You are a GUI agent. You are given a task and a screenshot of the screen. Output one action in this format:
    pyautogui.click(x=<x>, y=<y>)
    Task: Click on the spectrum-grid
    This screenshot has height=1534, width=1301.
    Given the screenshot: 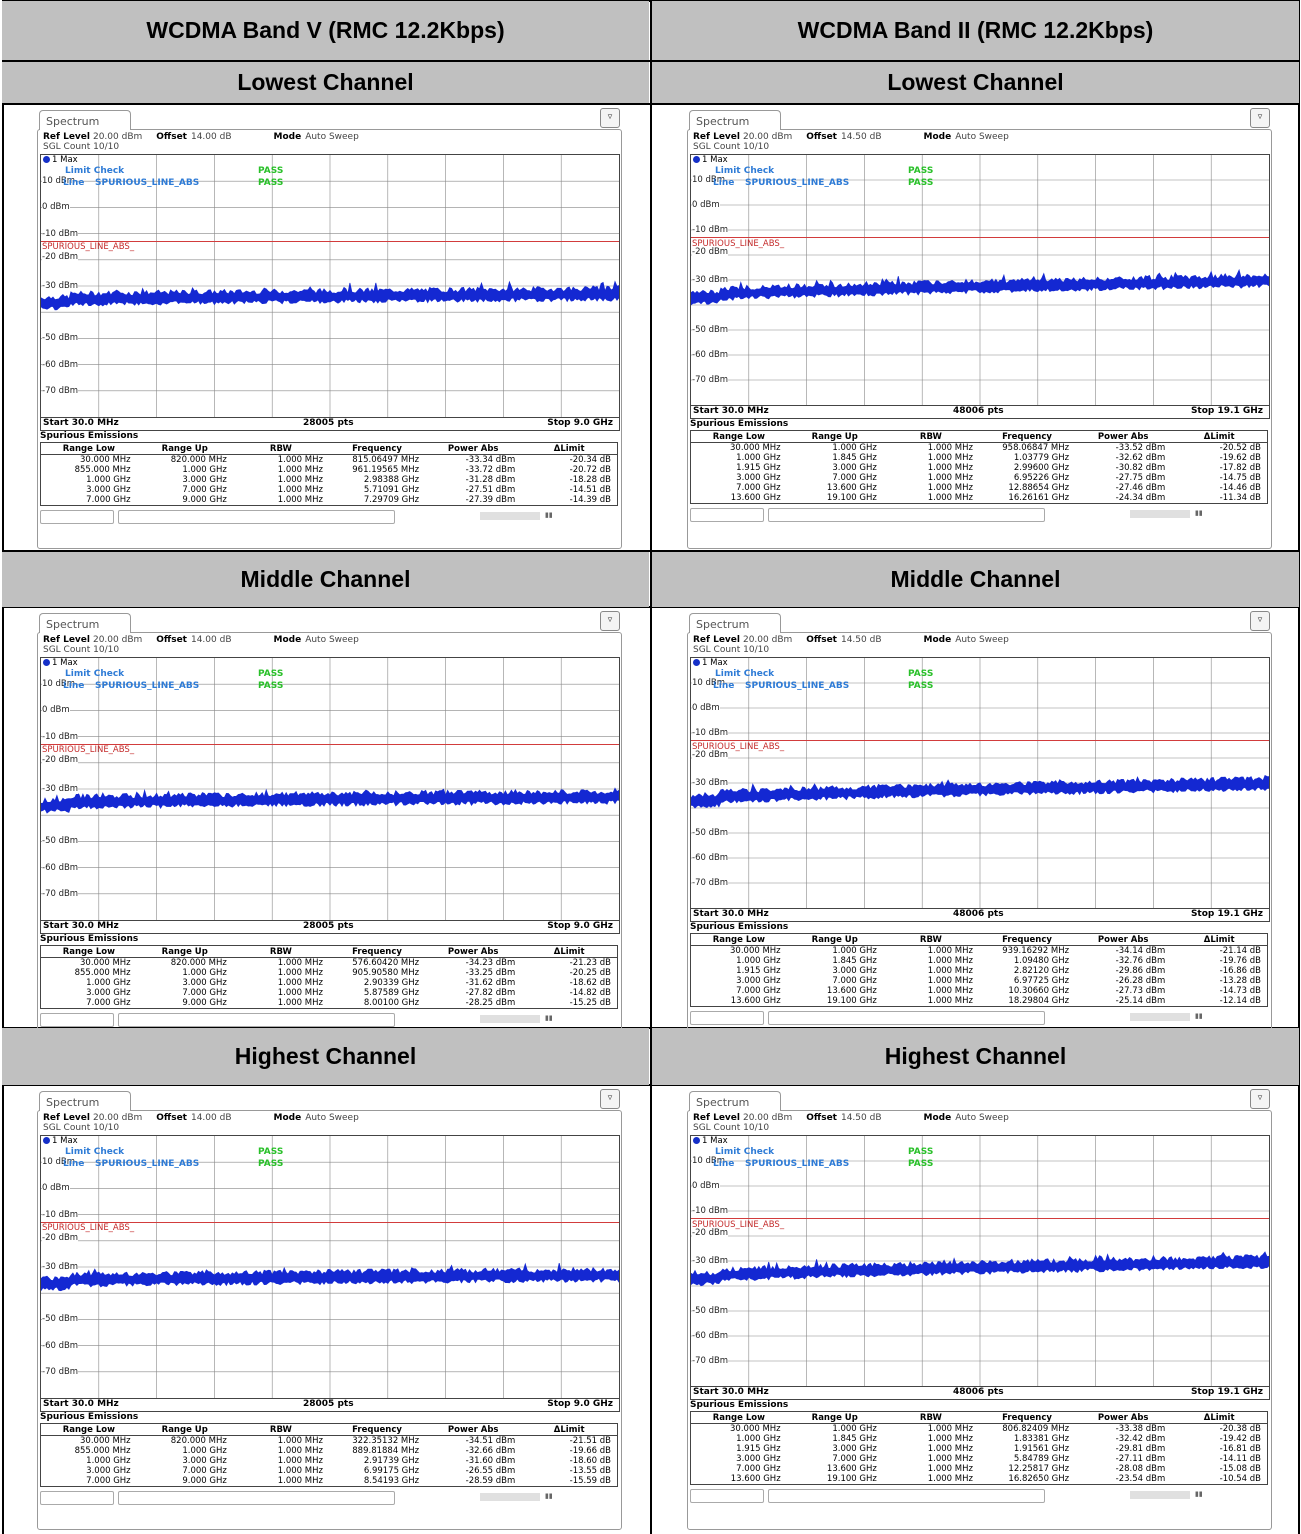 What is the action you would take?
    pyautogui.click(x=330, y=286)
    